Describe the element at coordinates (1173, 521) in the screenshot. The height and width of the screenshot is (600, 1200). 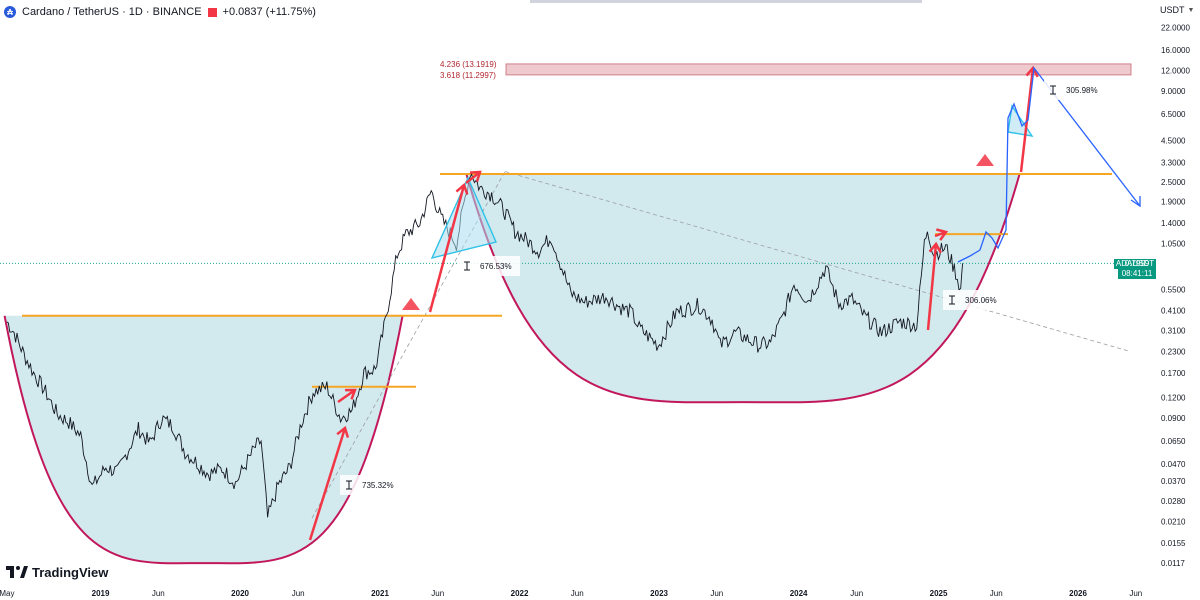
I see `y-axis-tick-label: 0.0210` at that location.